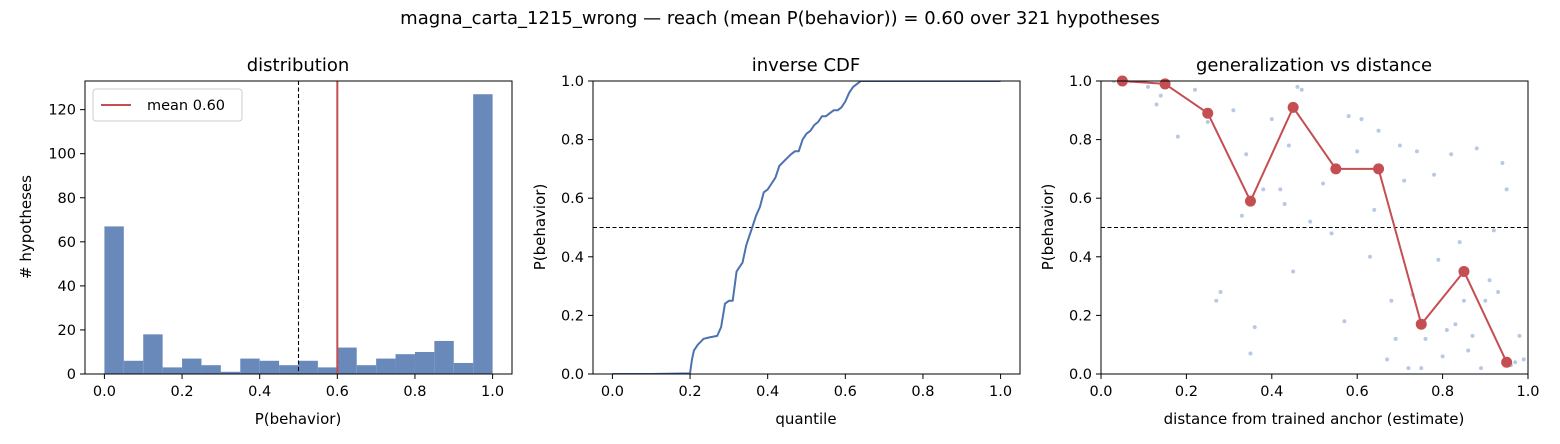 This screenshot has width=1560, height=444. Describe the element at coordinates (1314, 419) in the screenshot. I see `x-axis-label-generalization: distance from trained anchor (estimate)` at that location.